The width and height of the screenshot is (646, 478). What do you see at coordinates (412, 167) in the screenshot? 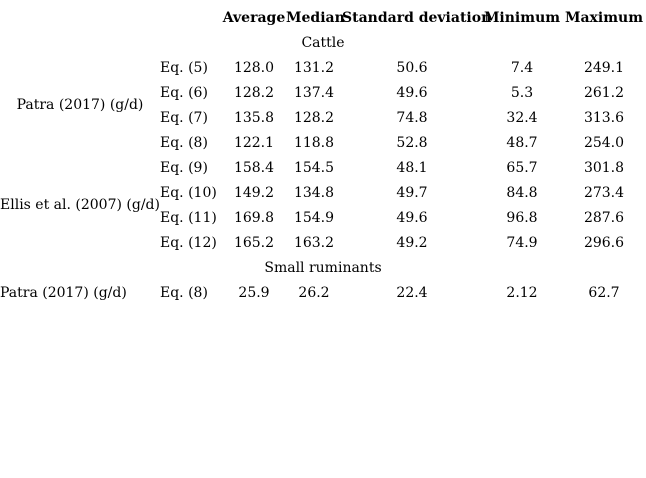
I see `cell-std: 48.1` at bounding box center [412, 167].